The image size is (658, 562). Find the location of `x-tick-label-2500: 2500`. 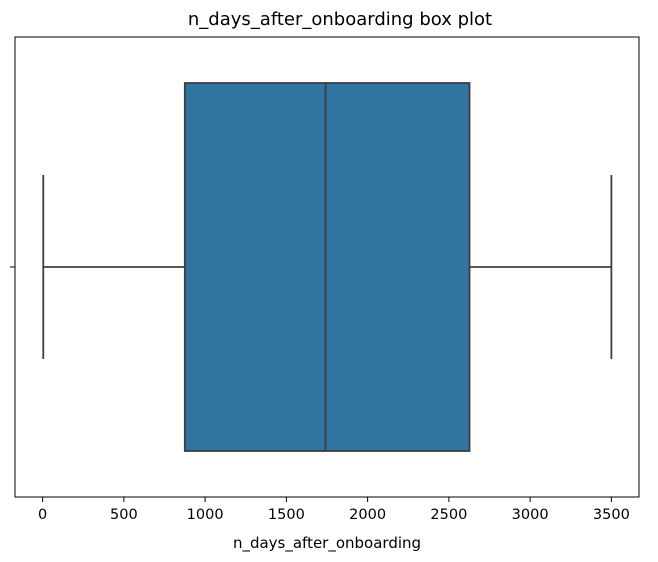

x-tick-label-2500: 2500 is located at coordinates (448, 515).